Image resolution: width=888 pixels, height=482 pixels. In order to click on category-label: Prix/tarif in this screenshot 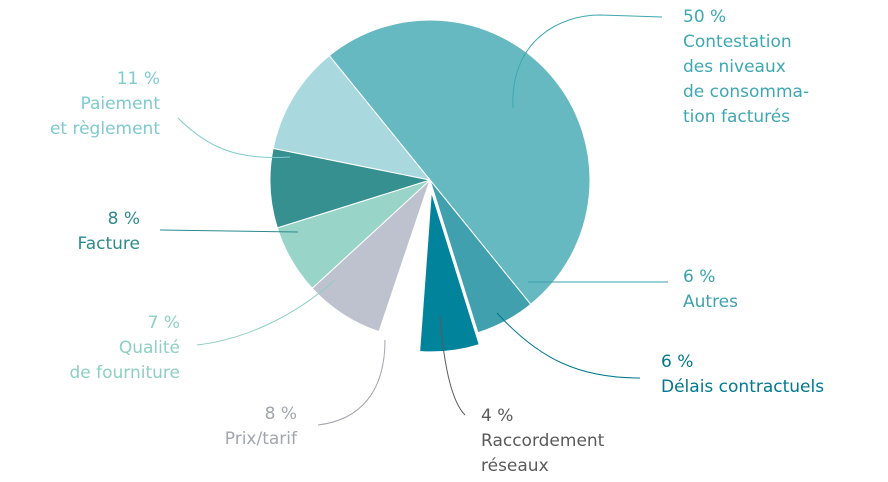, I will do `click(260, 439)`.